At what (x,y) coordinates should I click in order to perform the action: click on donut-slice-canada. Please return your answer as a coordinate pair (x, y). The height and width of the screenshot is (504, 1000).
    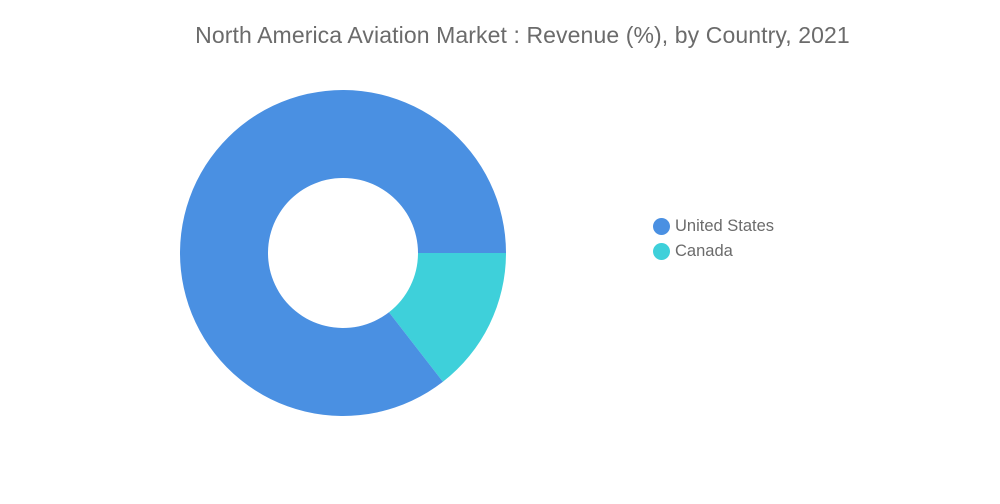
    Looking at the image, I should click on (447, 317).